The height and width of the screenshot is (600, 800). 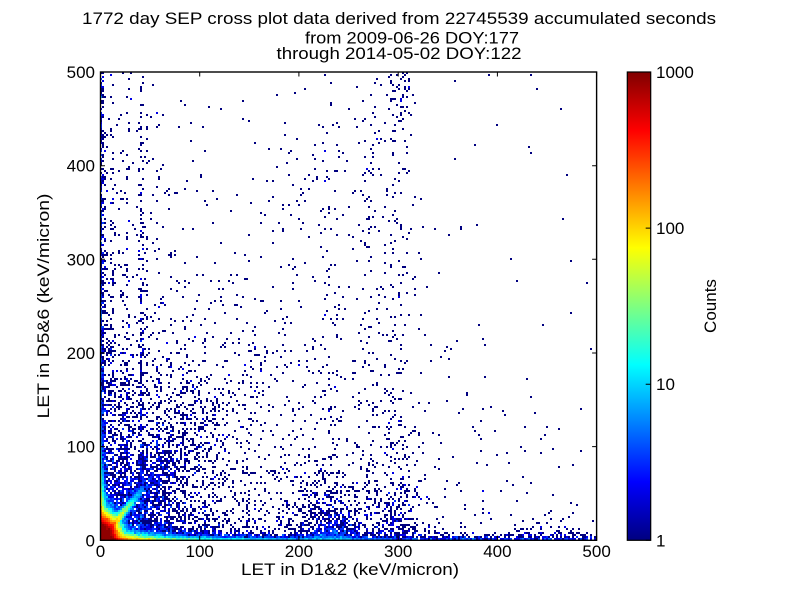 What do you see at coordinates (43, 306) in the screenshot?
I see `svg-text: LET in D5&6 (keV/micron)` at bounding box center [43, 306].